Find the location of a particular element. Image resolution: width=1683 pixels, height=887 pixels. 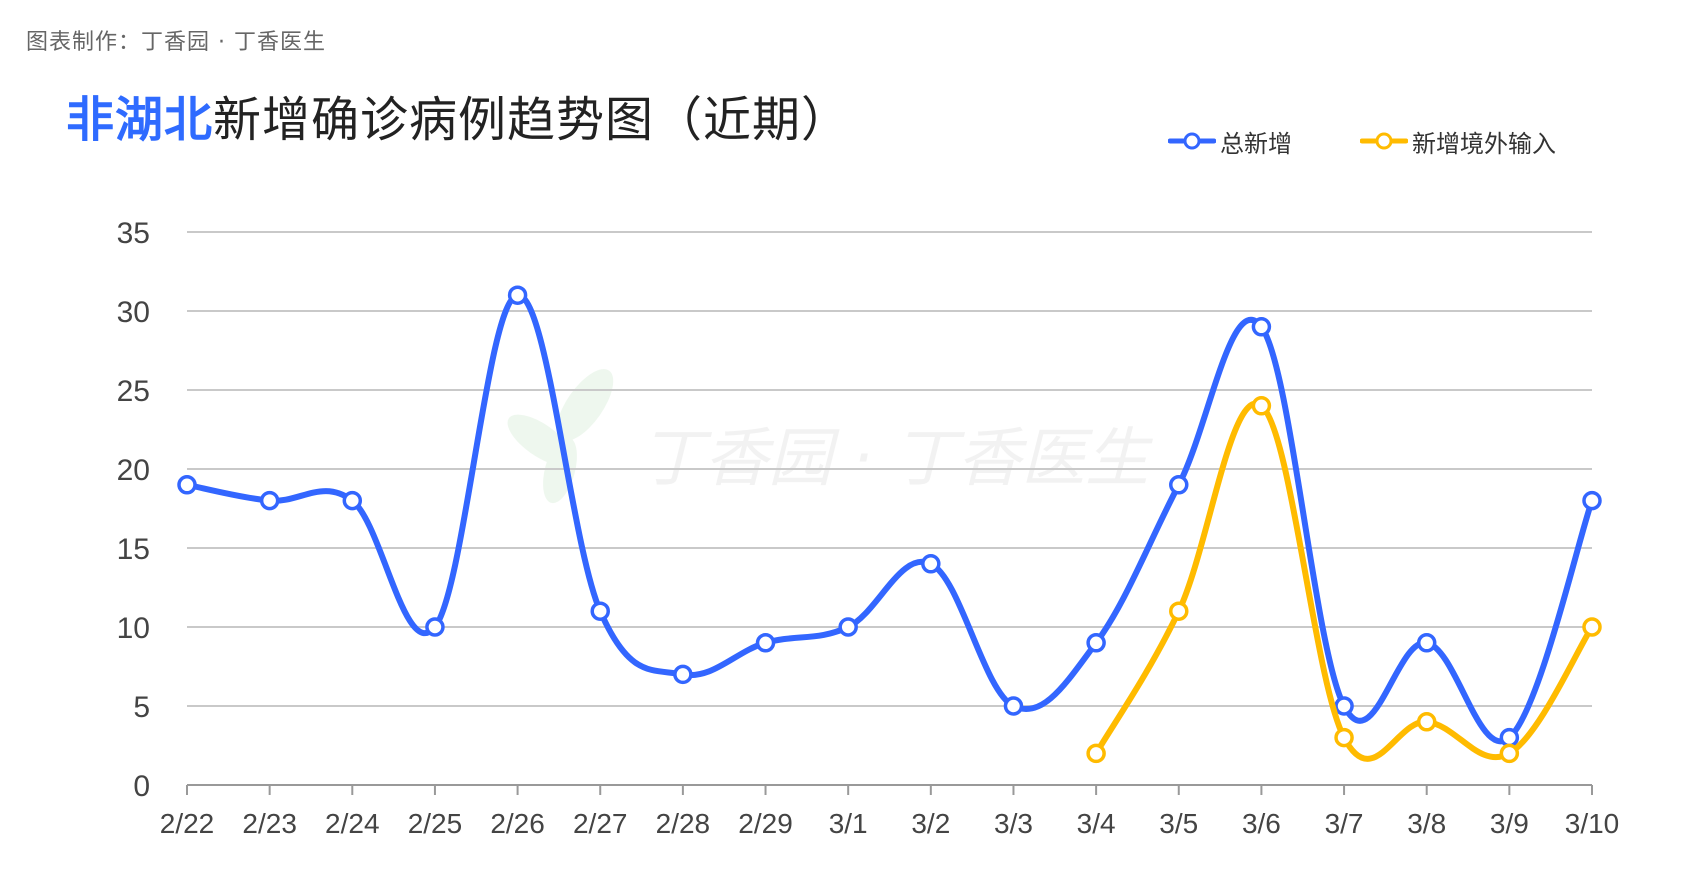

x-tick-label: 3/7 is located at coordinates (1344, 823).